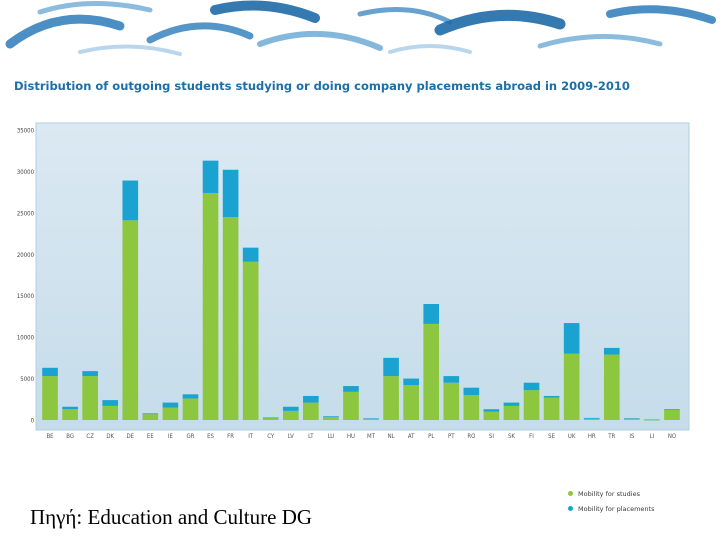 This screenshot has width=720, height=540. What do you see at coordinates (26, 213) in the screenshot?
I see `y-tick-label: 25000` at bounding box center [26, 213].